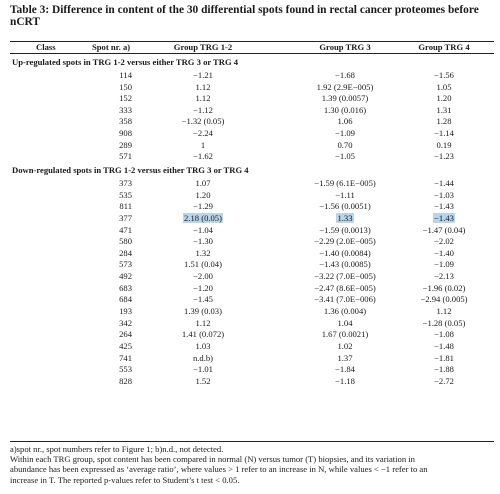  What do you see at coordinates (125, 144) in the screenshot?
I see `spot-cell: 289` at bounding box center [125, 144].